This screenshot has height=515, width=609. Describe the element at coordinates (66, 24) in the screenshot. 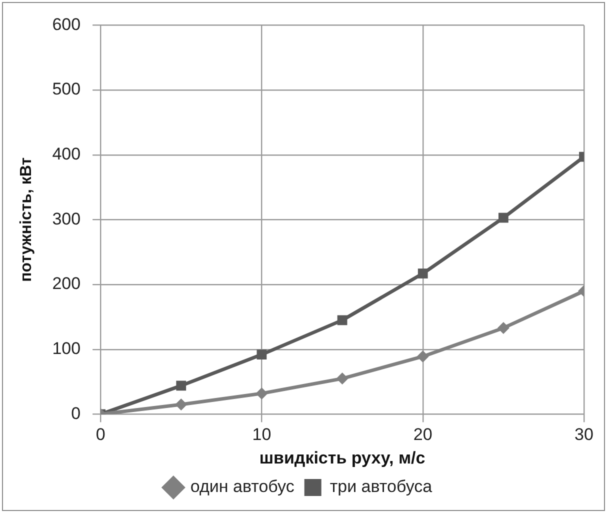

I see `y-tick-label: 600` at that location.